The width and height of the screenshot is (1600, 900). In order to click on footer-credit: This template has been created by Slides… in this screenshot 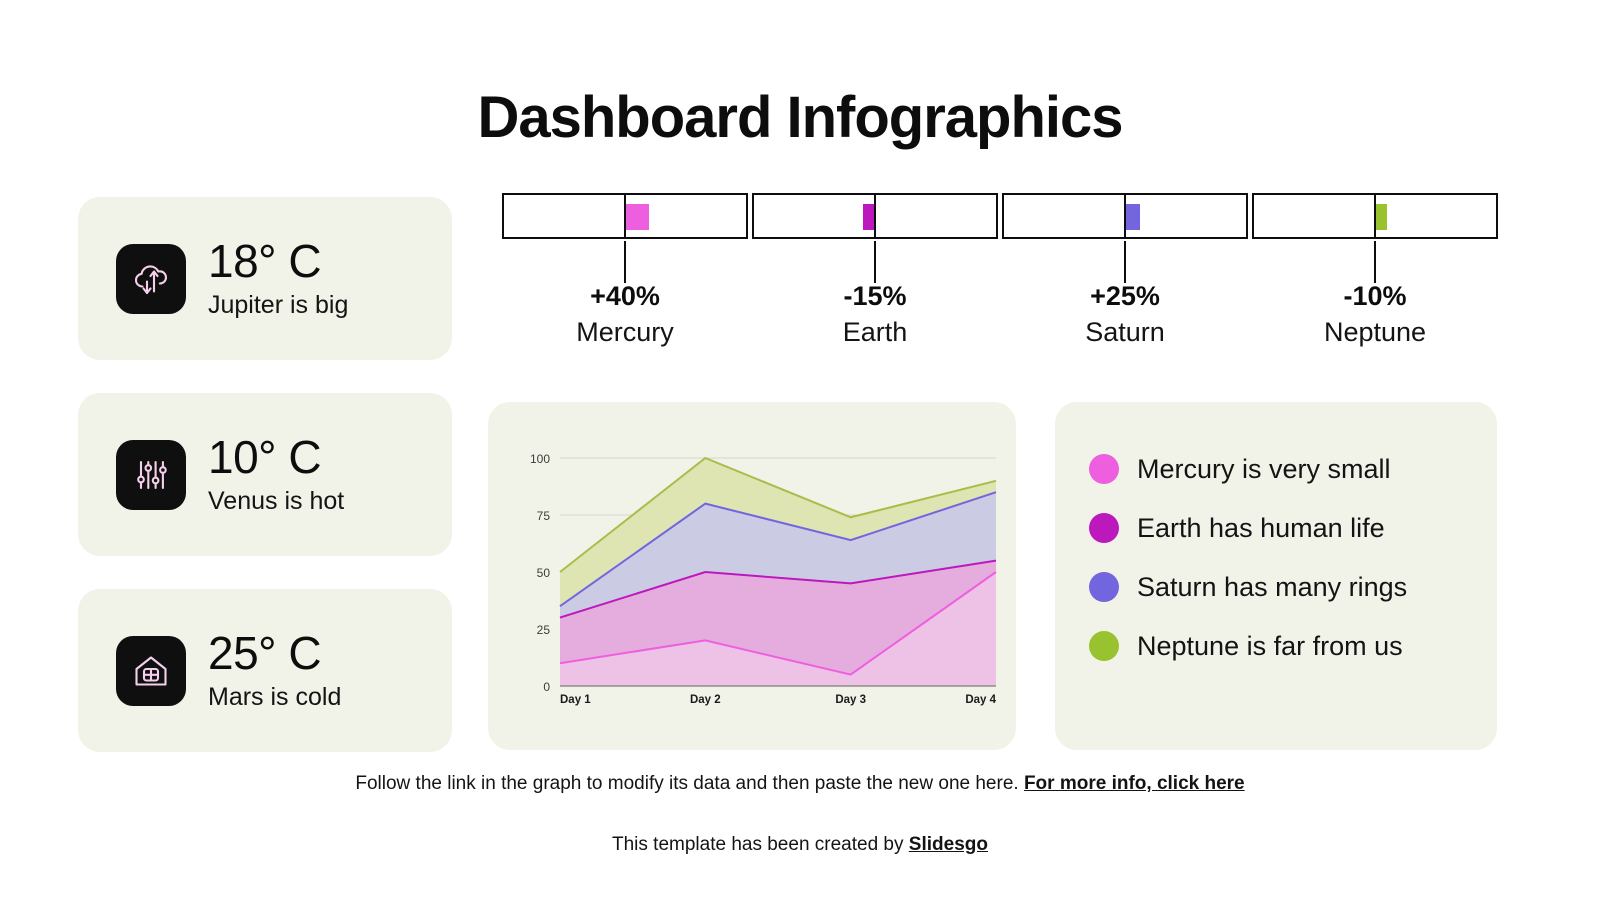, I will do `click(800, 845)`.